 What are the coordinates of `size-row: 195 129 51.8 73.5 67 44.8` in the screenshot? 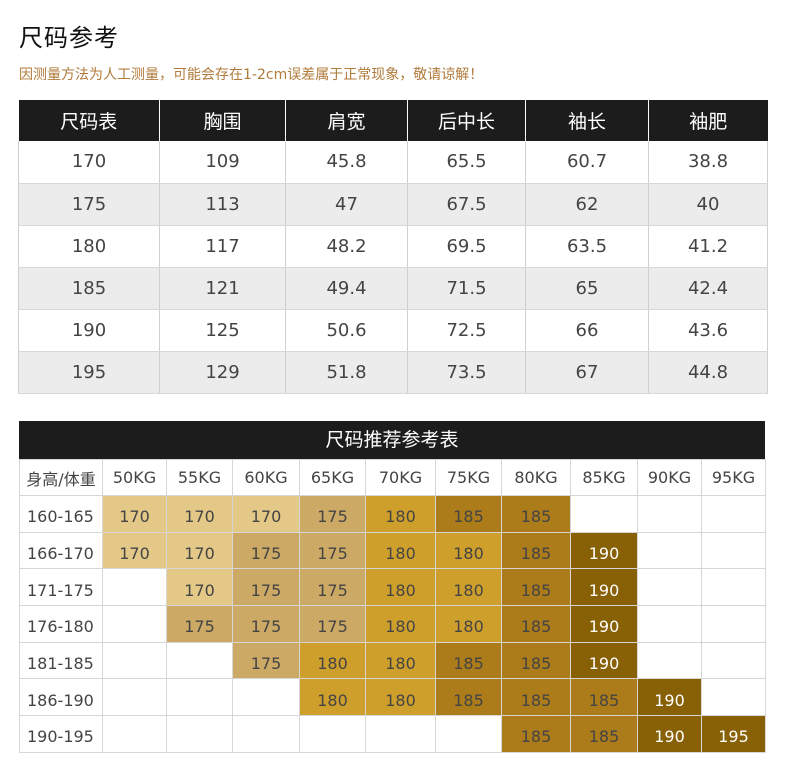 It's located at (393, 372).